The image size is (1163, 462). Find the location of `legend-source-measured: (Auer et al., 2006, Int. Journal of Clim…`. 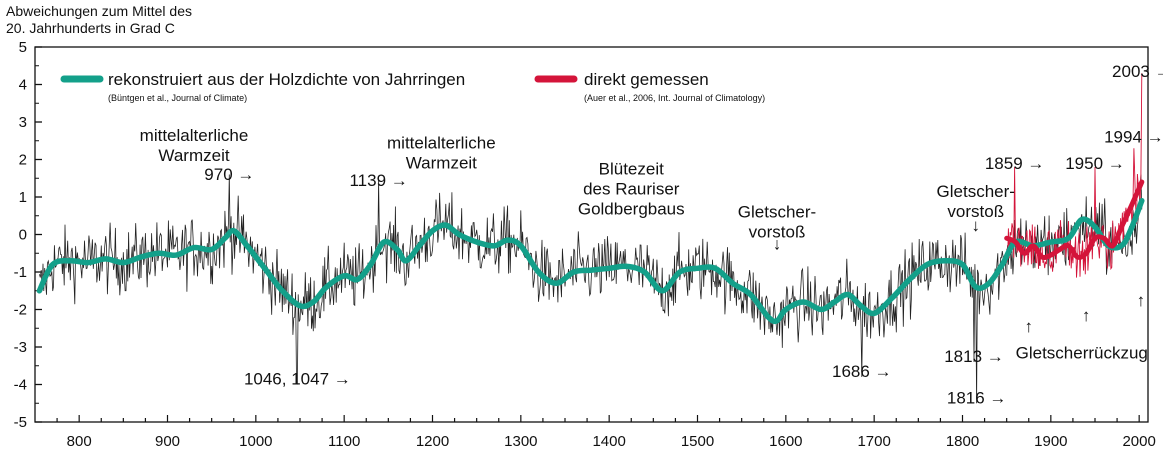

legend-source-measured: (Auer et al., 2006, Int. Journal of Clim… is located at coordinates (674, 98).